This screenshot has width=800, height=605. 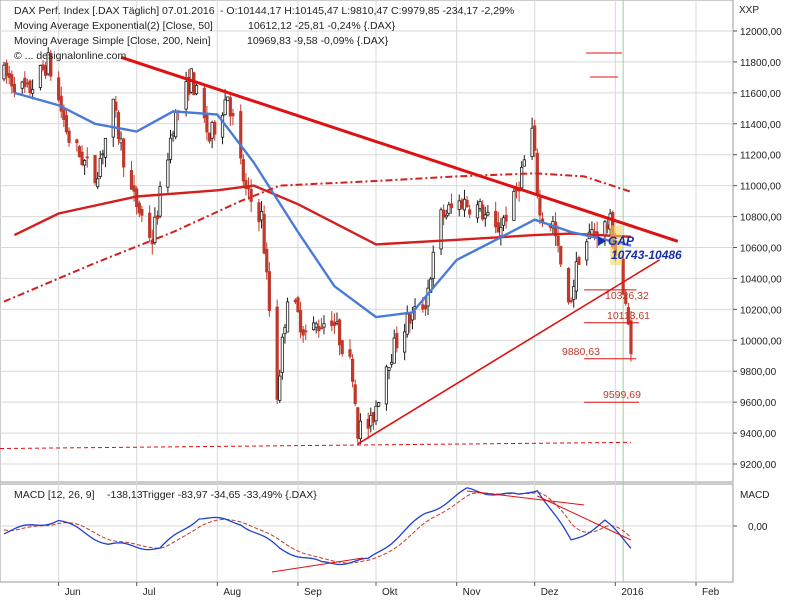 What do you see at coordinates (318, 41) in the screenshot?
I see `legend-sma-values: 10969,83 -9,58 -0,09% {.DAX}` at bounding box center [318, 41].